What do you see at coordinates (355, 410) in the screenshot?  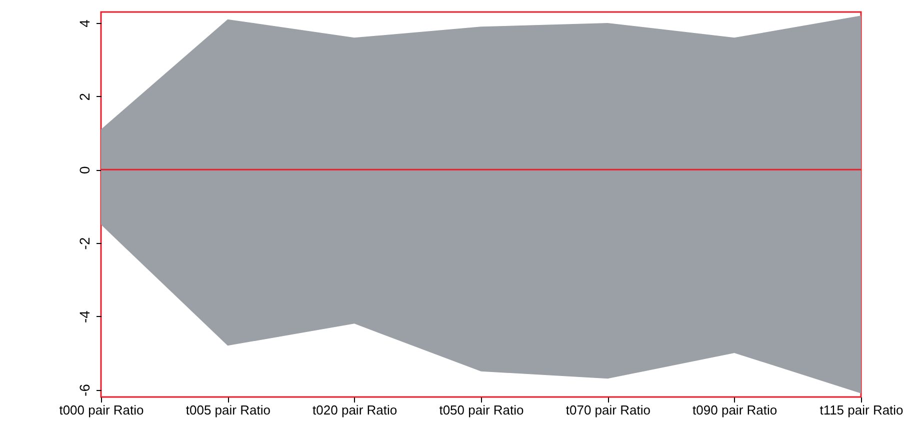 I see `x-tick-label: t020 pair Ratio` at bounding box center [355, 410].